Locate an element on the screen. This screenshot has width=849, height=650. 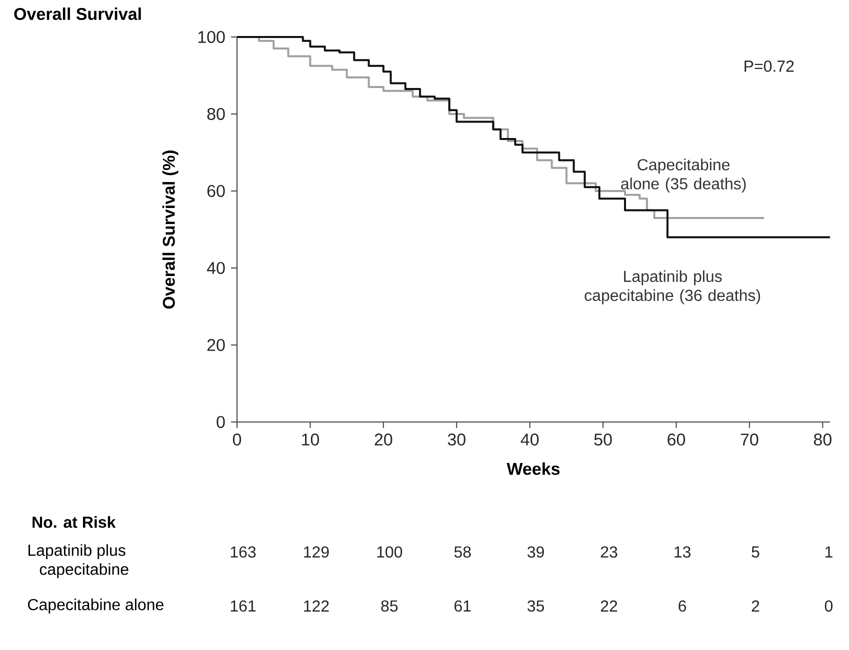
text: 100 is located at coordinates (389, 552).